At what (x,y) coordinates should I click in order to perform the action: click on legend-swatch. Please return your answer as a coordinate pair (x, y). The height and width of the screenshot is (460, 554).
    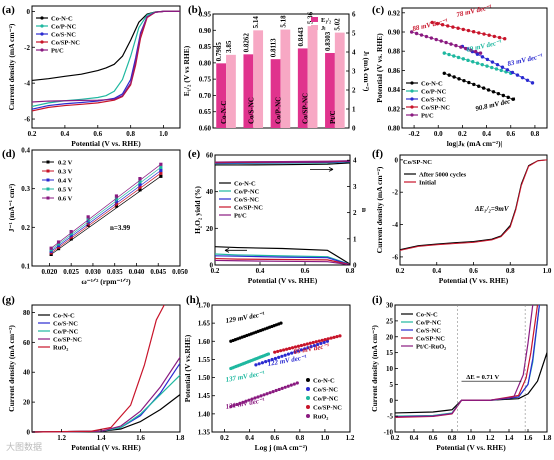
    Looking at the image, I should click on (314, 27).